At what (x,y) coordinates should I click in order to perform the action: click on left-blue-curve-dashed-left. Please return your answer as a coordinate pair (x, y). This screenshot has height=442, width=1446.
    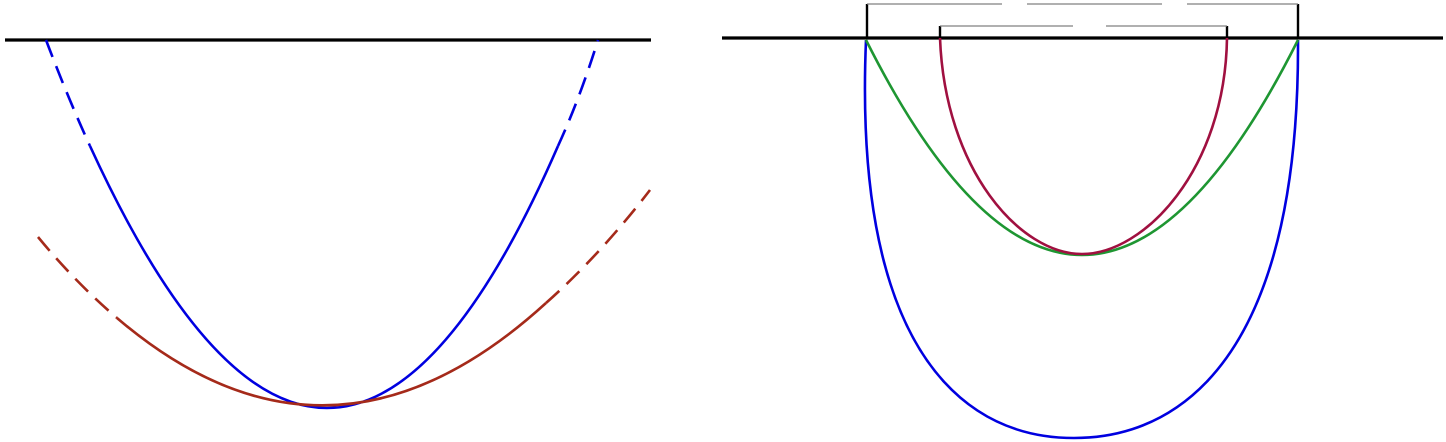
    Looking at the image, I should click on (68, 93).